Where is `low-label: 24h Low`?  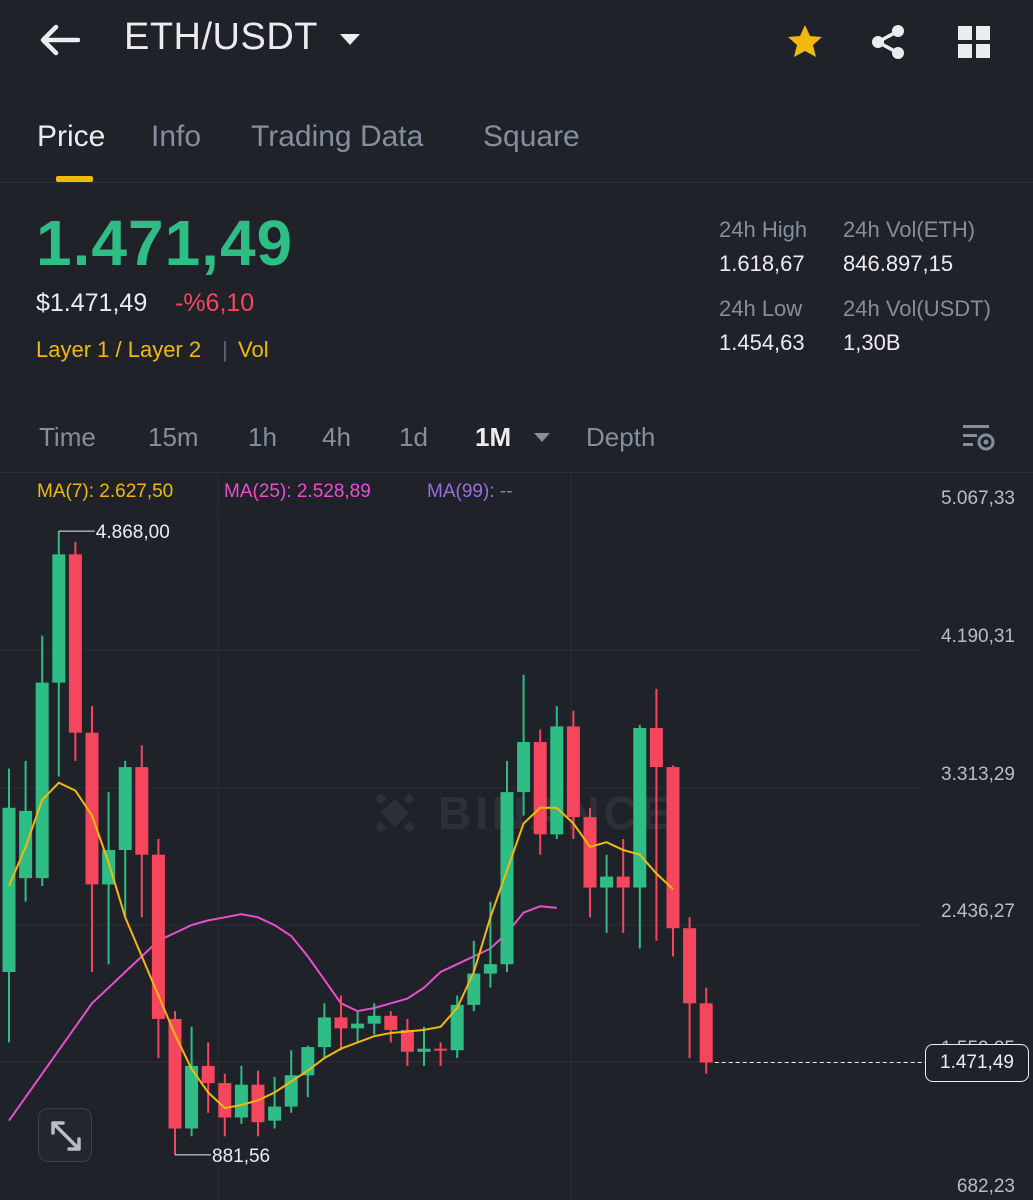 low-label: 24h Low is located at coordinates (761, 308).